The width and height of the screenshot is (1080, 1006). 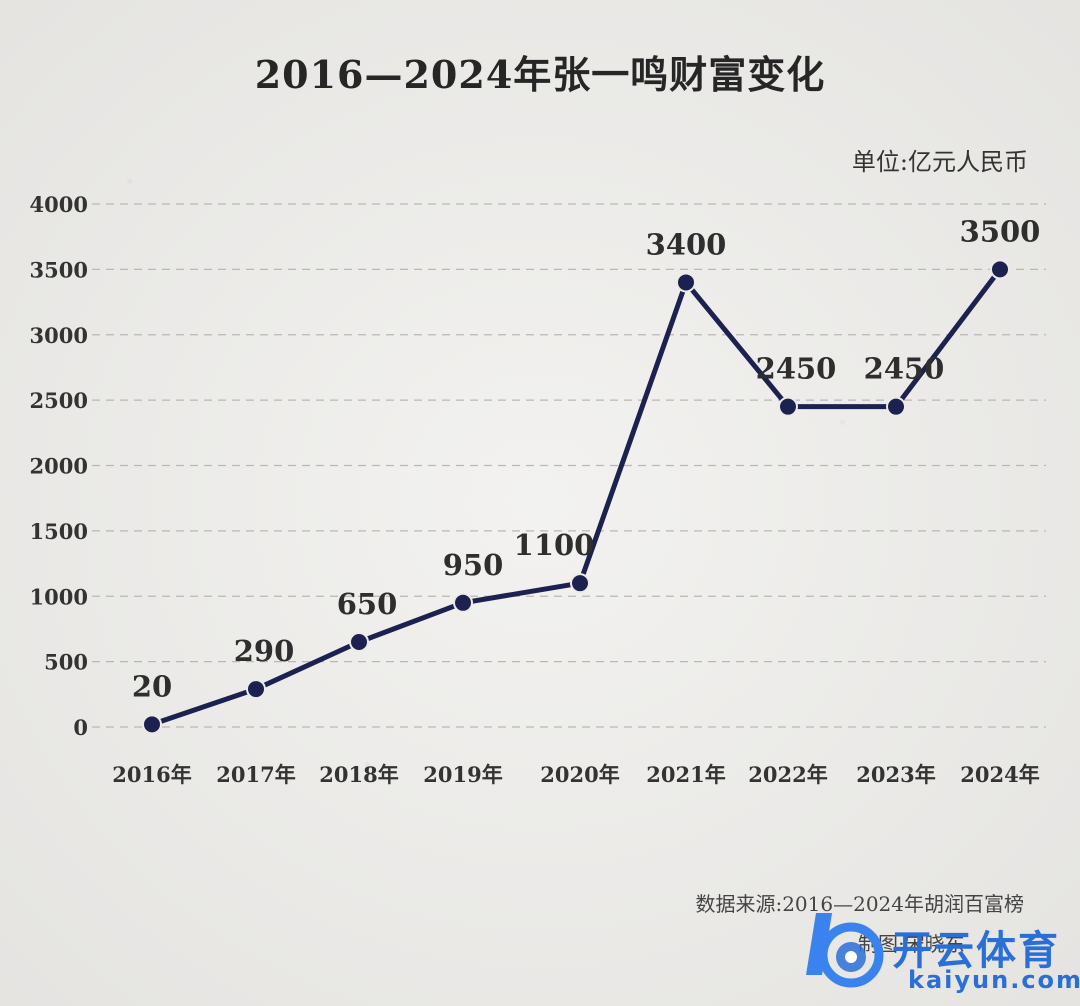 I want to click on y-tick-label: 3500, so click(x=59, y=269).